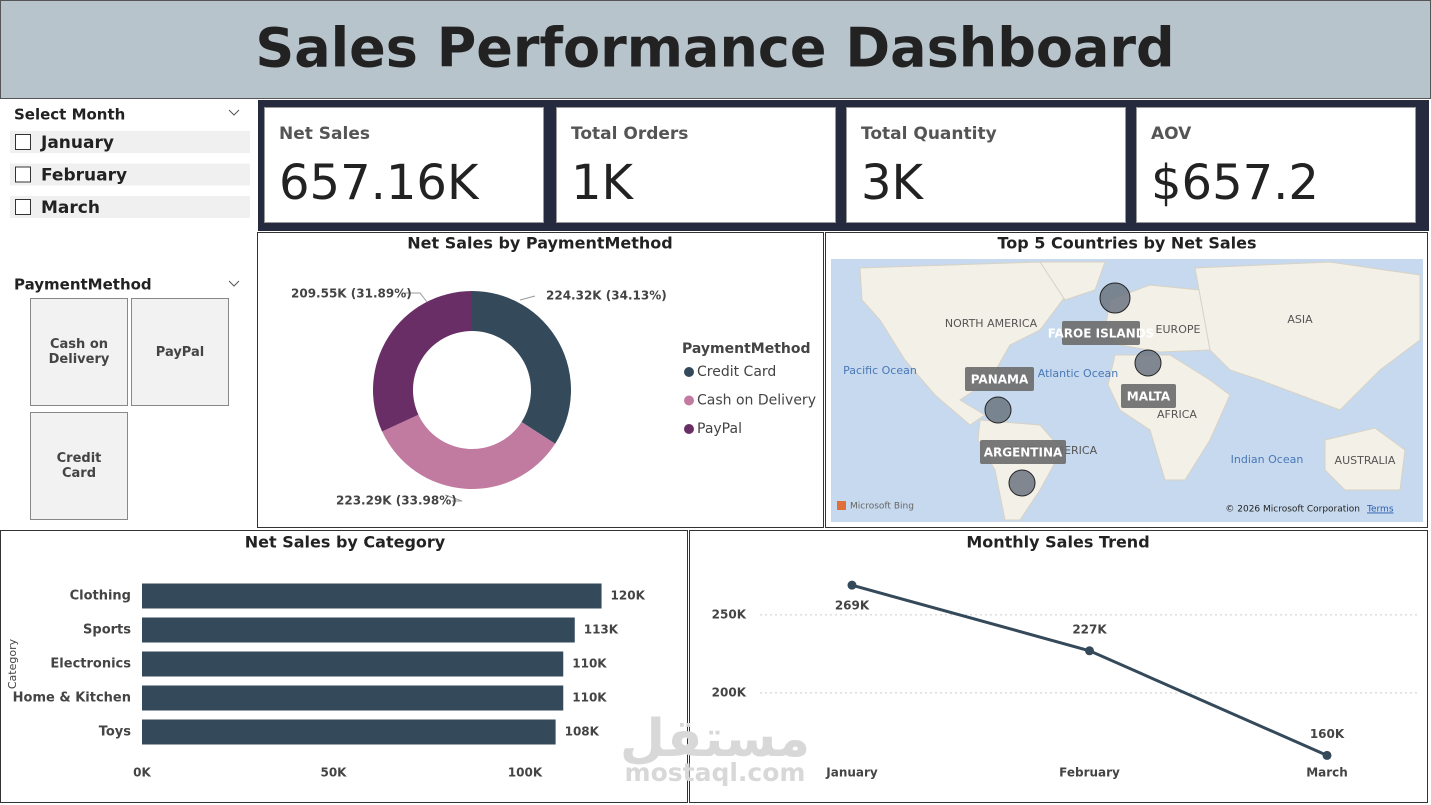 This screenshot has width=1431, height=805. I want to click on dashboard-title: Sales Performance Dashboard, so click(714, 48).